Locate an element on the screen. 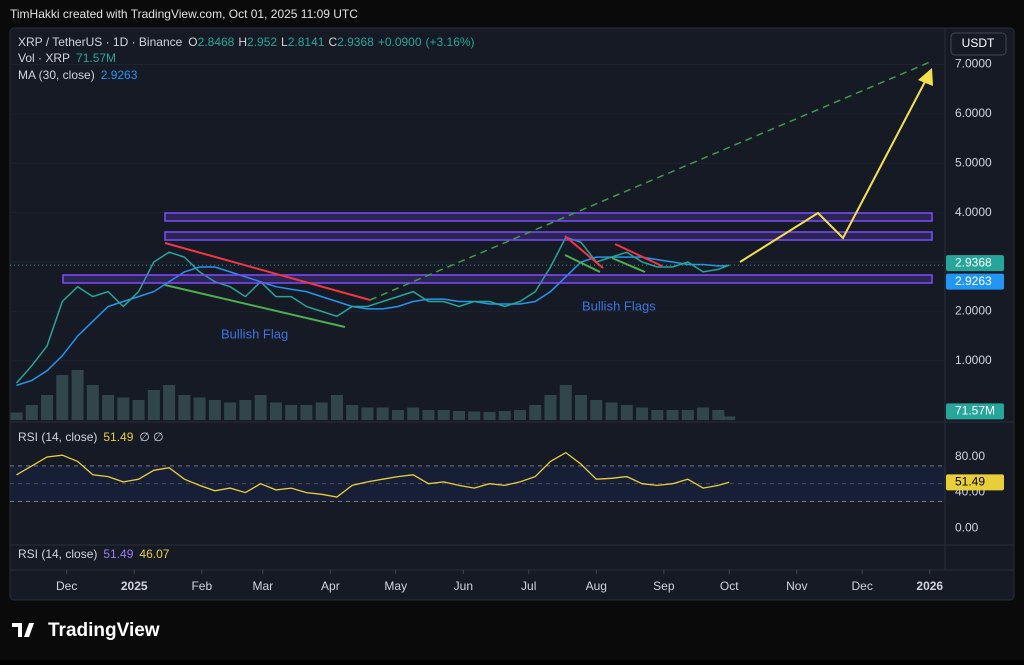 Image resolution: width=1024 pixels, height=665 pixels. projection-arrow is located at coordinates (834, 169).